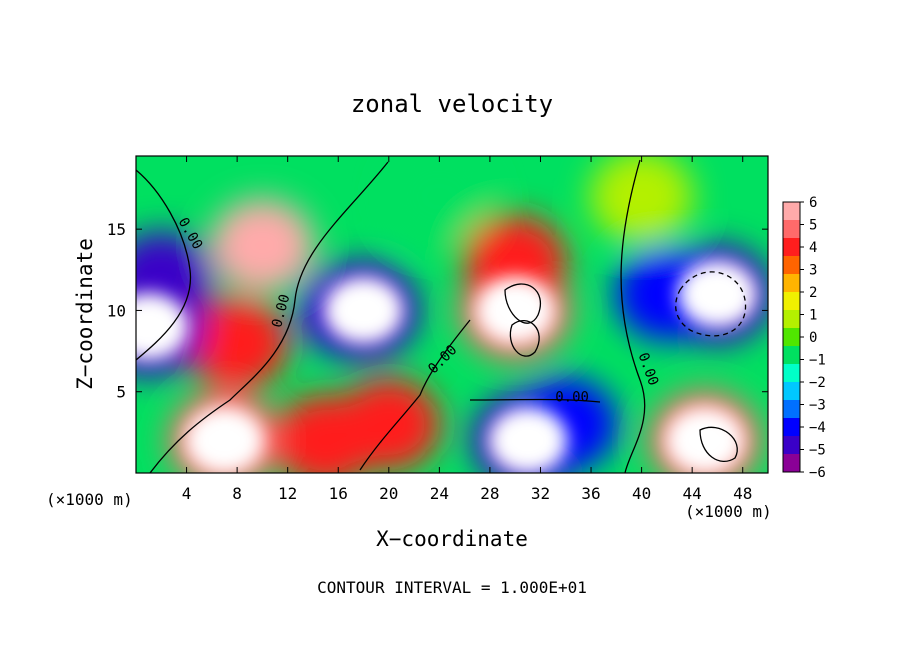 The image size is (904, 654). I want to click on y-tick-label: 15, so click(116, 229).